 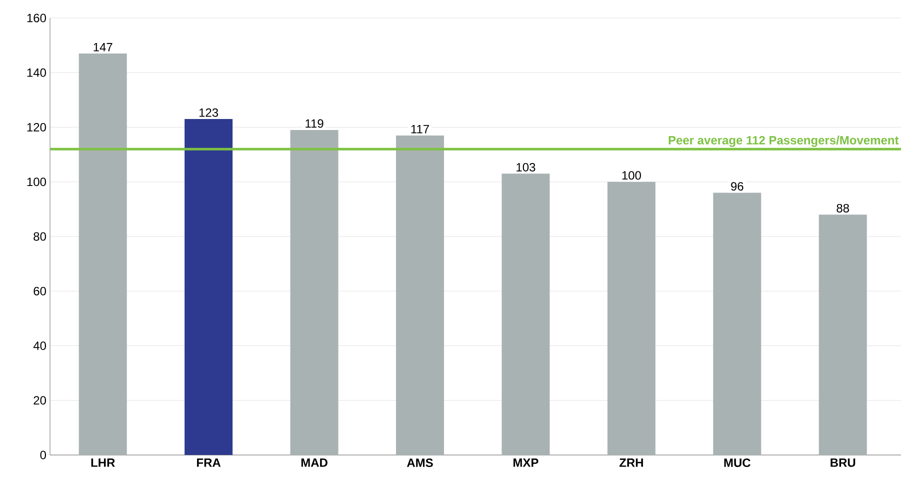 I want to click on data-label: 100, so click(x=631, y=175).